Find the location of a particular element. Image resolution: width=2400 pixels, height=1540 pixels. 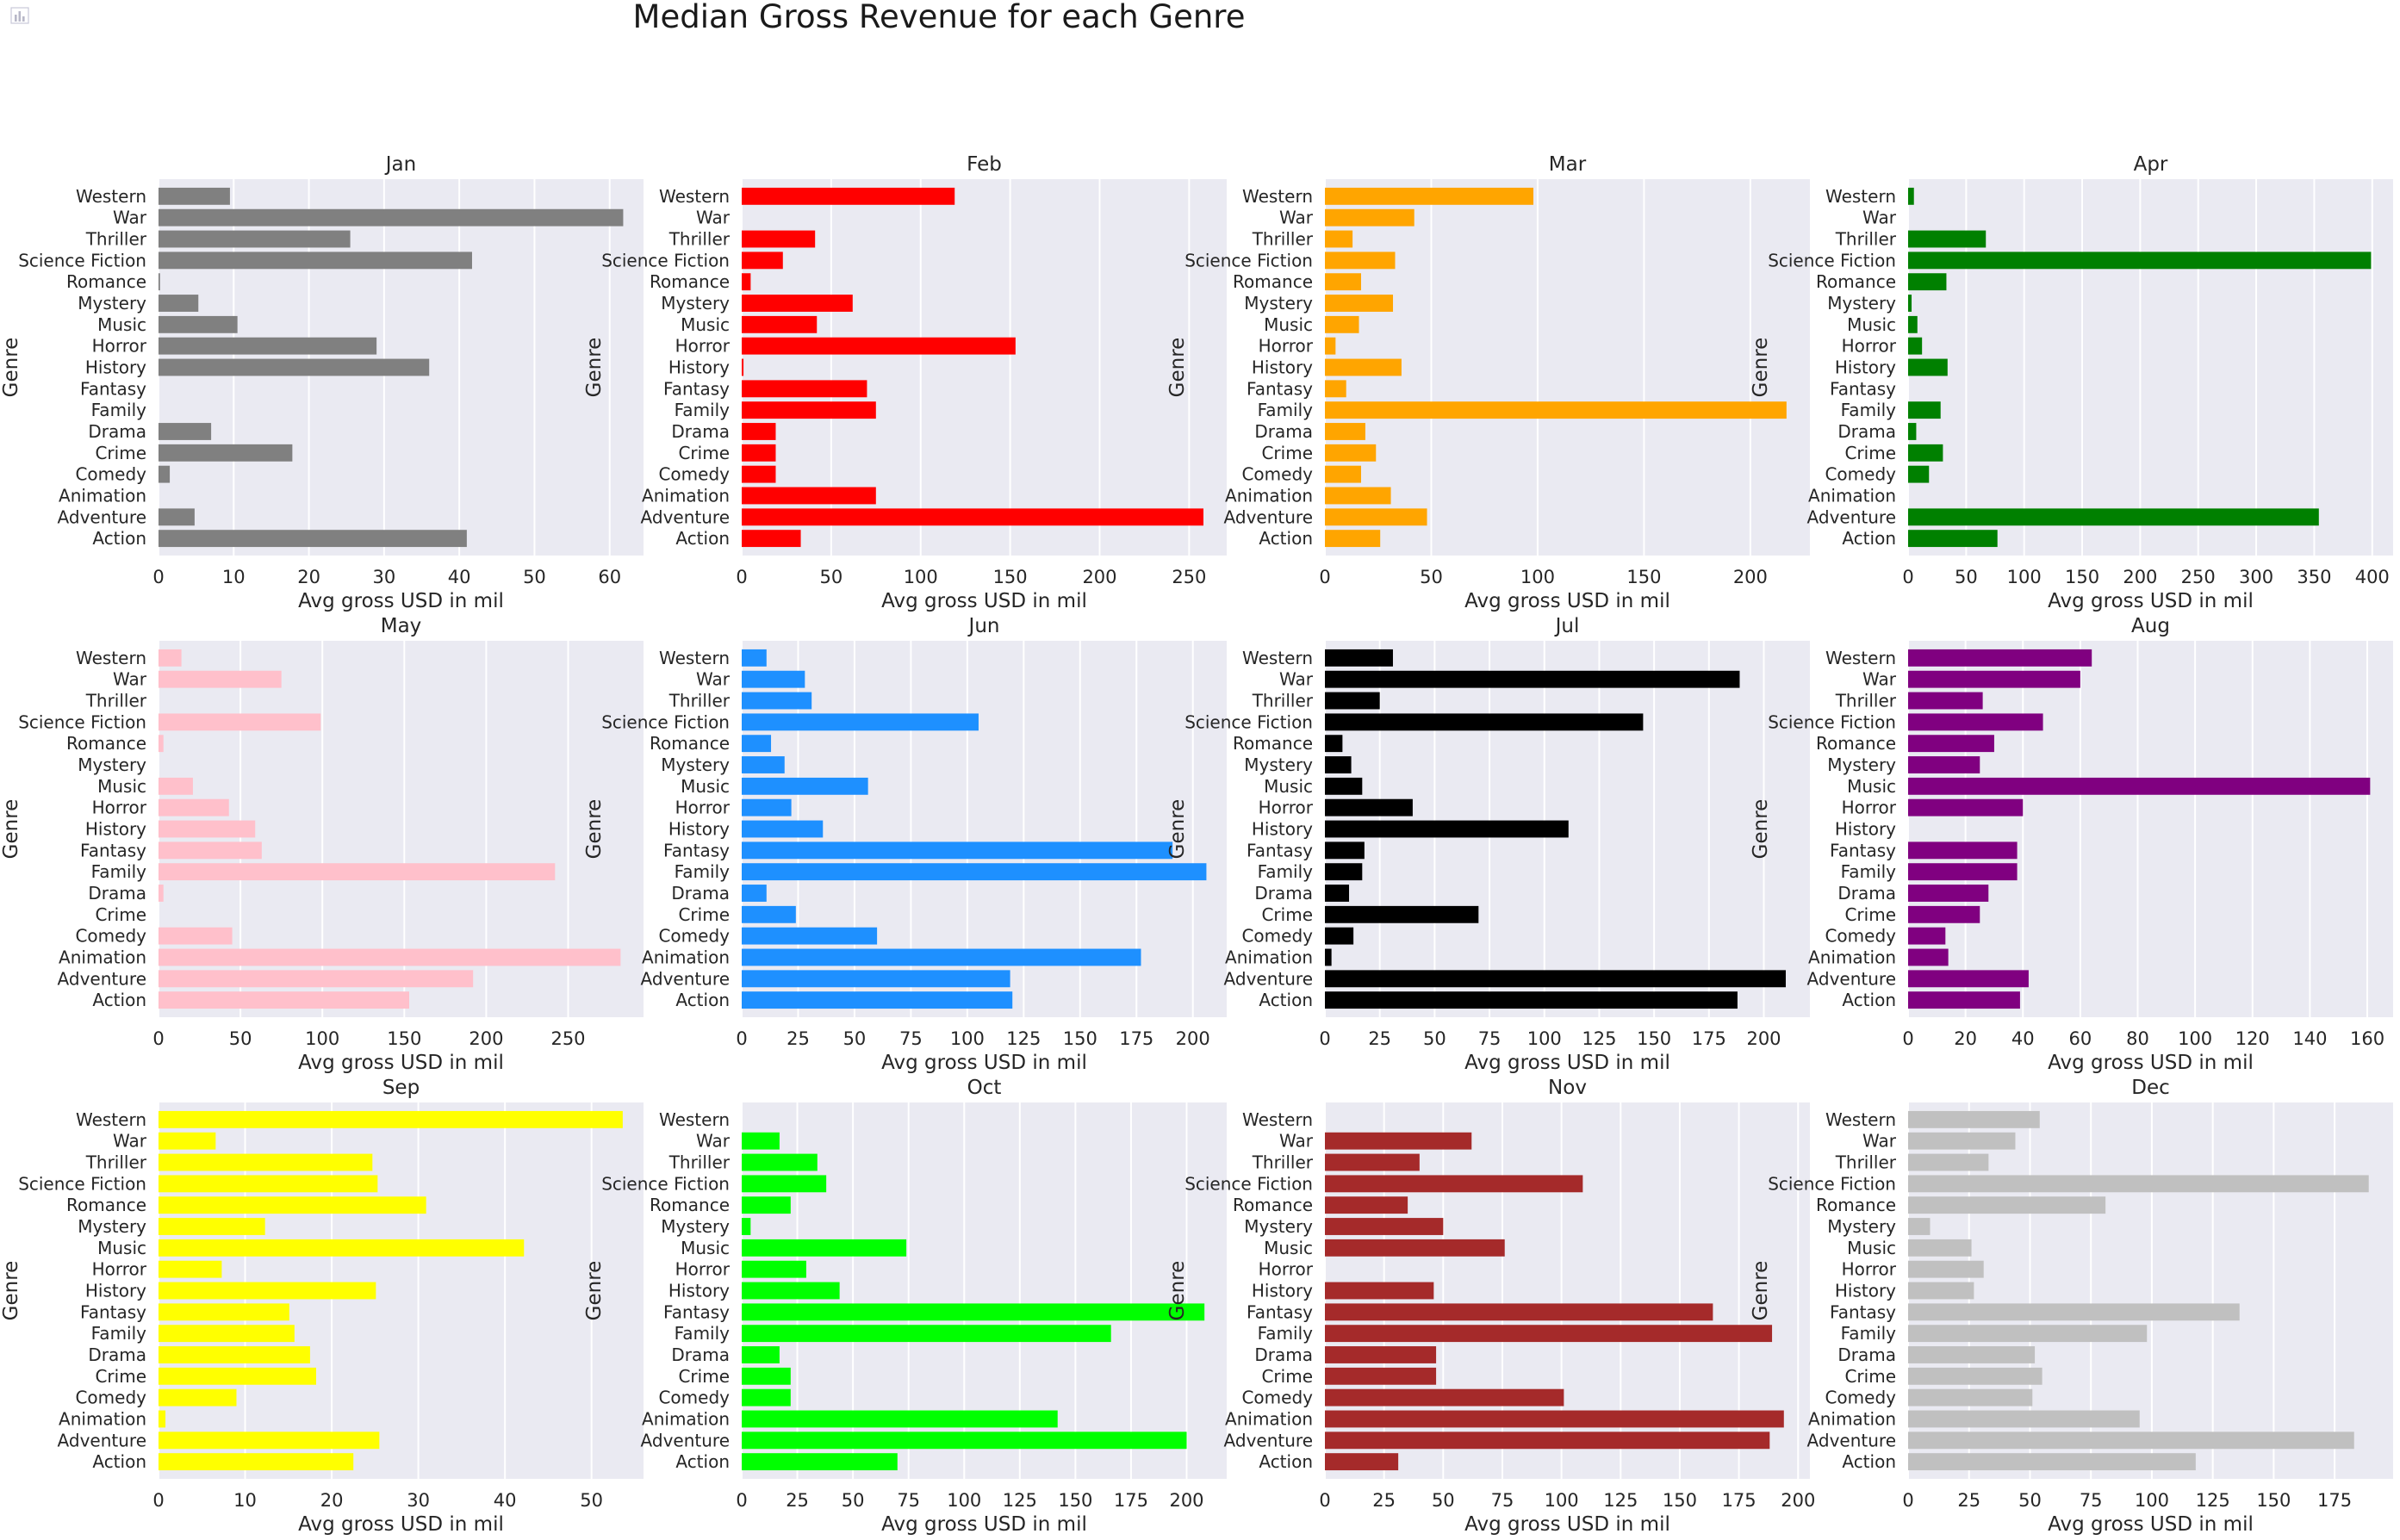

bar-western is located at coordinates (848, 196).